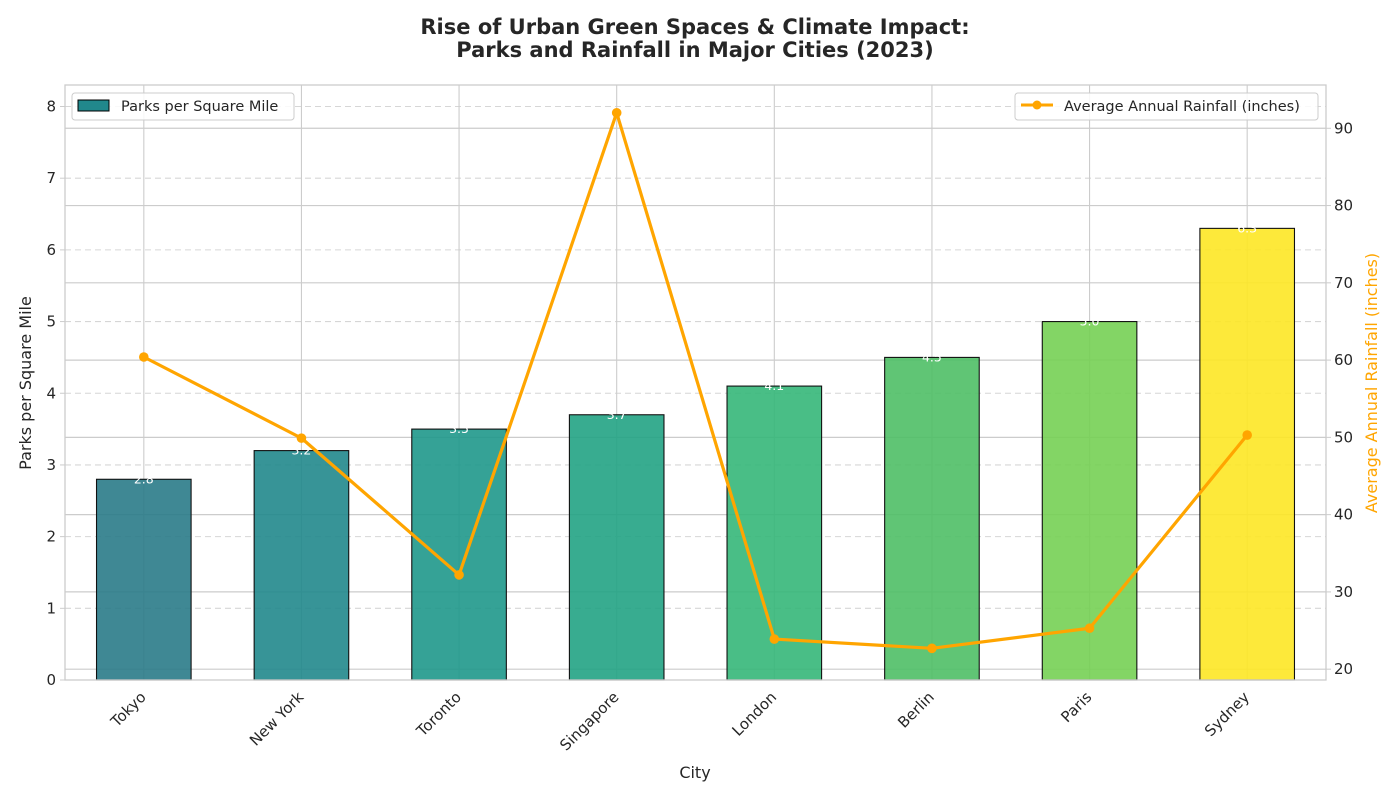 The width and height of the screenshot is (1400, 800). Describe the element at coordinates (128, 709) in the screenshot. I see `x-tick-label: Tokyo` at that location.